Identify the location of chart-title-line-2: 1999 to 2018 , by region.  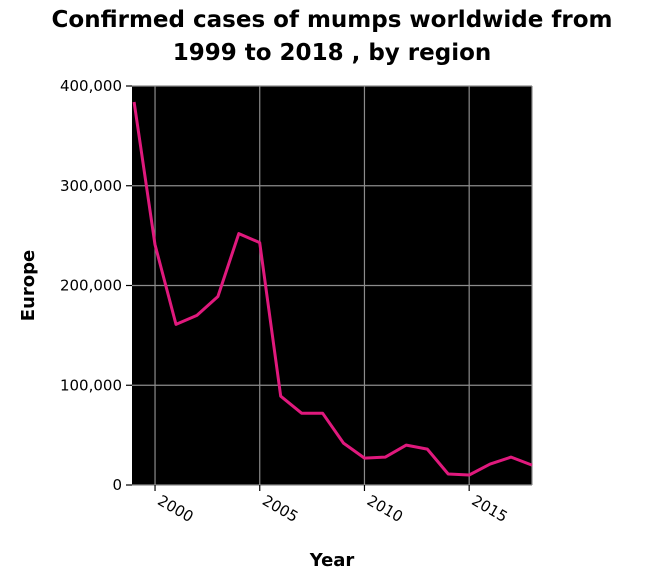
(332, 53).